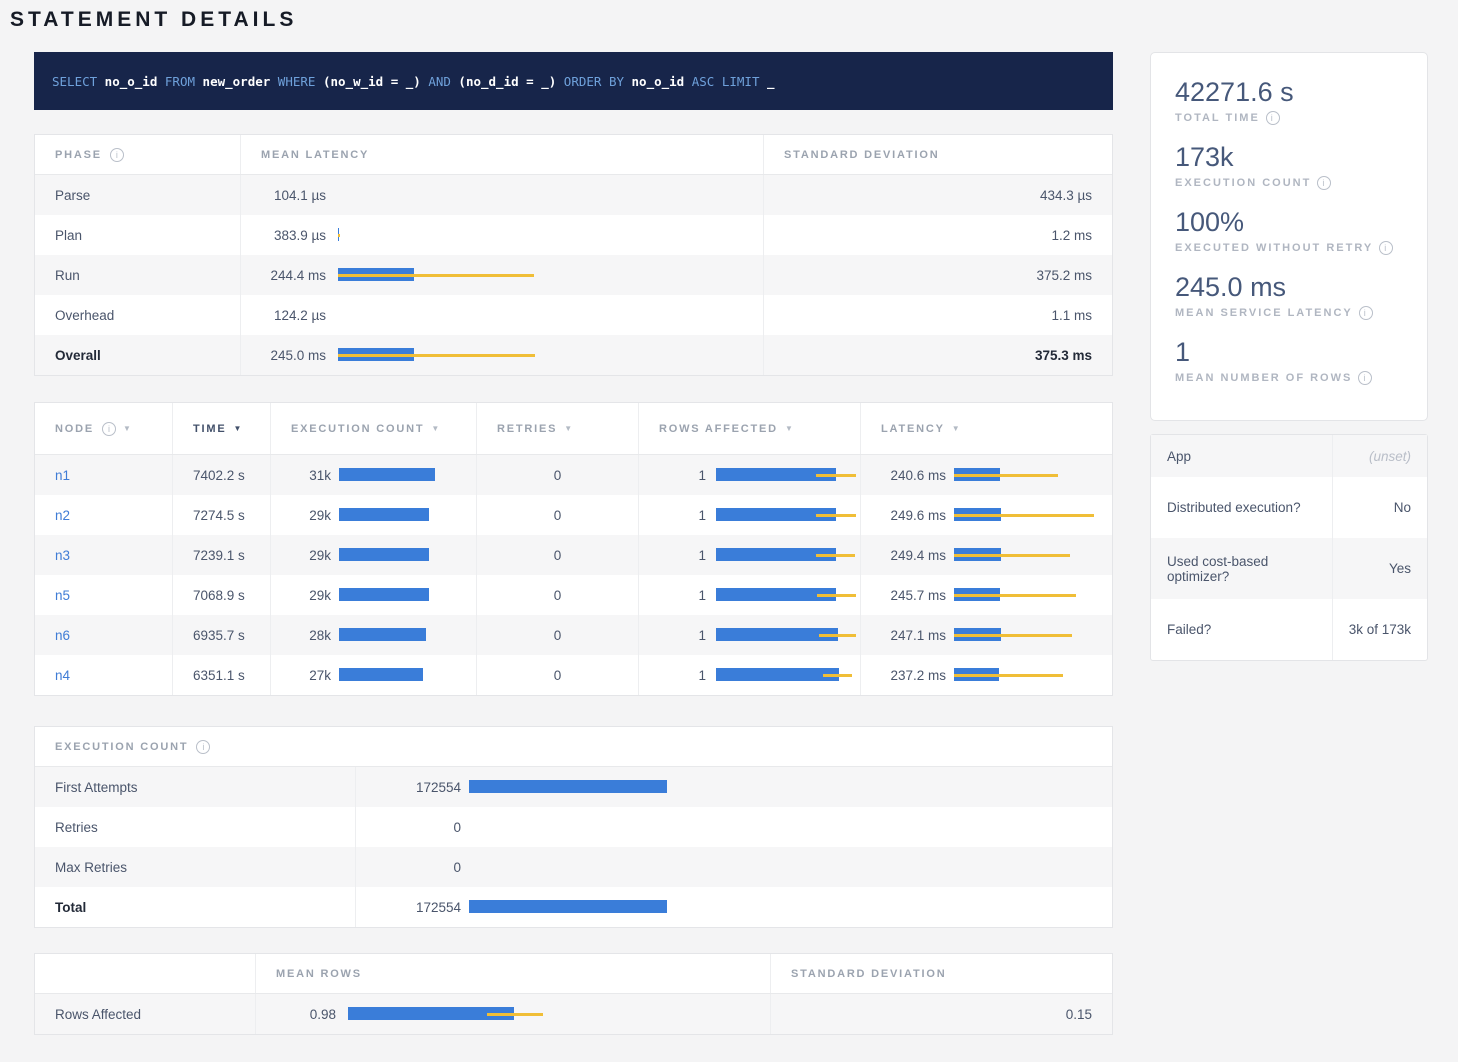 The height and width of the screenshot is (1062, 1458). I want to click on table-row: Parse 104.1 µs 434.3 µs, so click(573, 195).